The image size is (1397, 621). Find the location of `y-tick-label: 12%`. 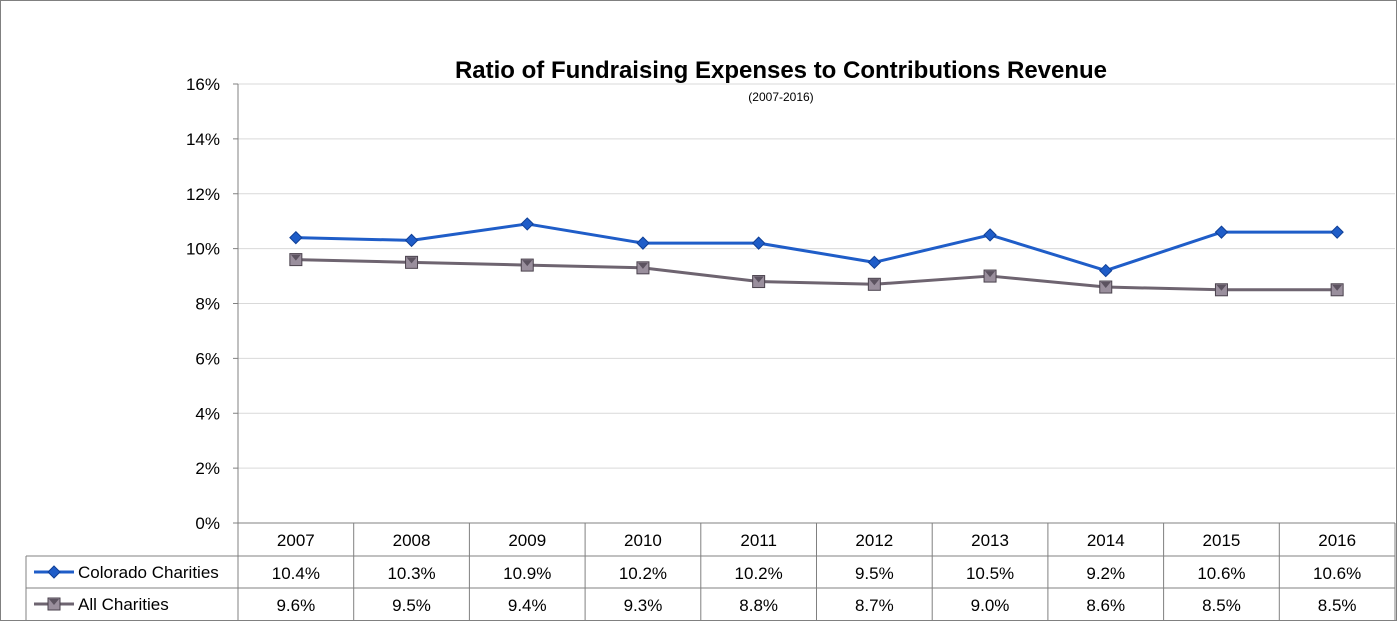

y-tick-label: 12% is located at coordinates (203, 194).